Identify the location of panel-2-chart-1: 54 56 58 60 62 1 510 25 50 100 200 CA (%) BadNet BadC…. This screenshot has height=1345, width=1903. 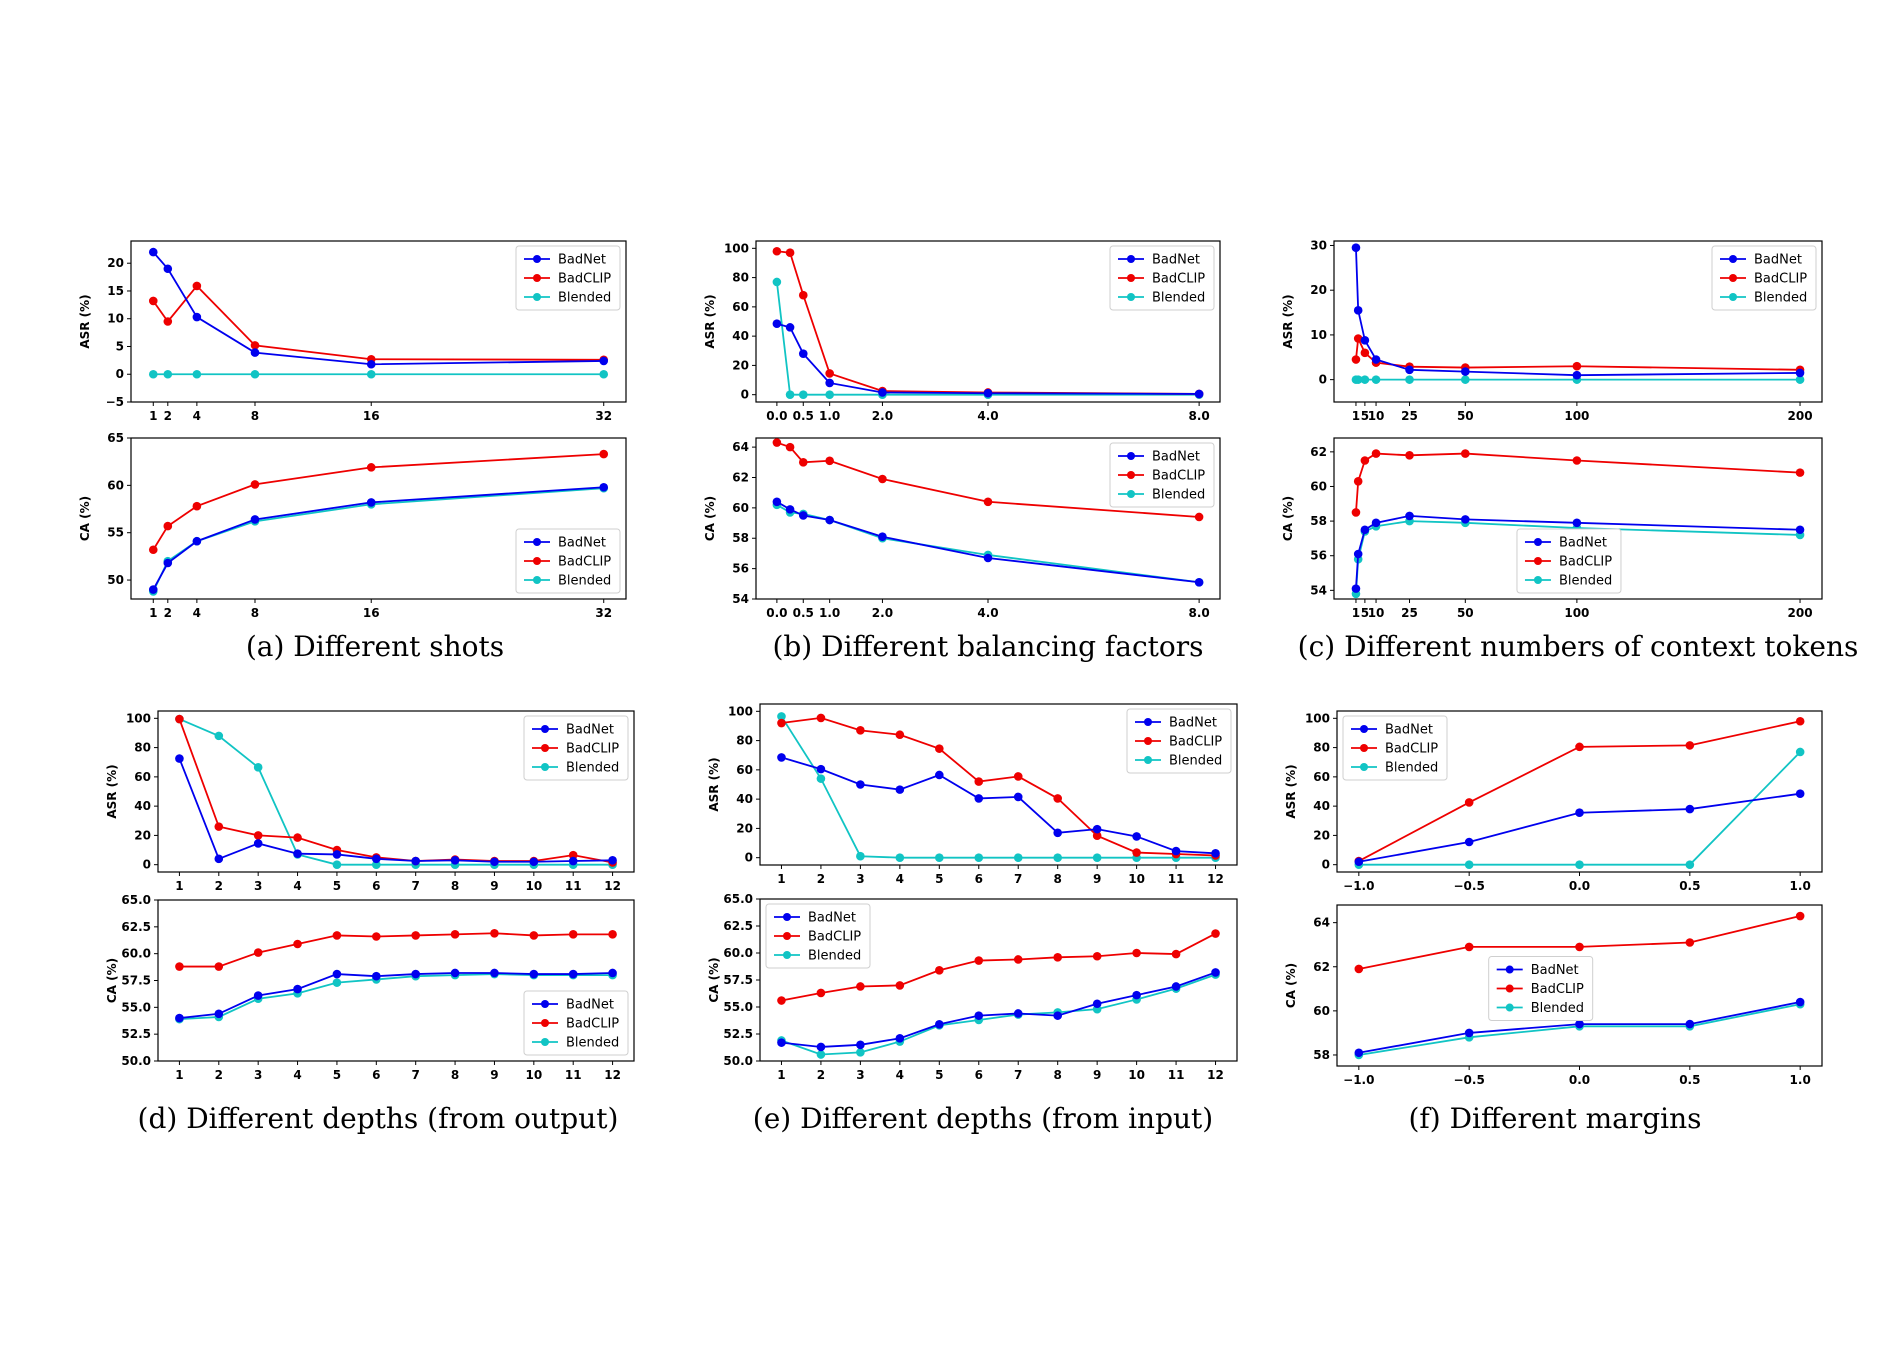
(1552, 528).